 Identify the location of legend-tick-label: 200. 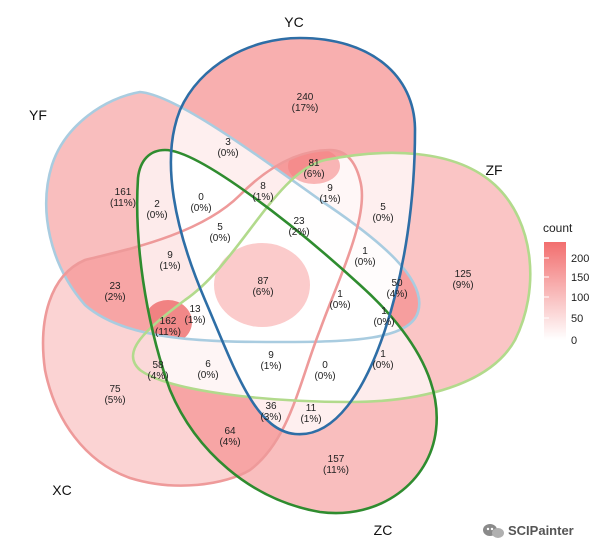
(580, 259).